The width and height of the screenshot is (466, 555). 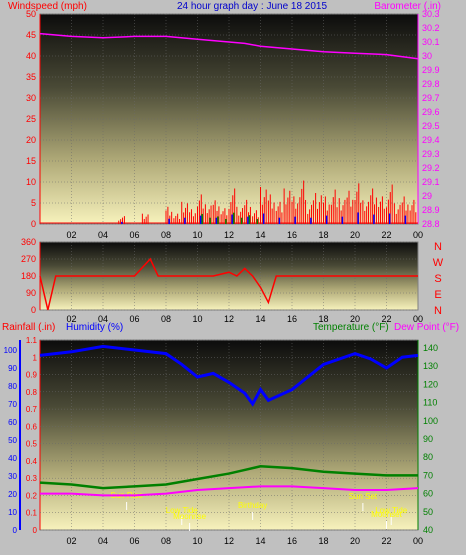 What do you see at coordinates (33, 203) in the screenshot?
I see `windspeed-tick-label: 5` at bounding box center [33, 203].